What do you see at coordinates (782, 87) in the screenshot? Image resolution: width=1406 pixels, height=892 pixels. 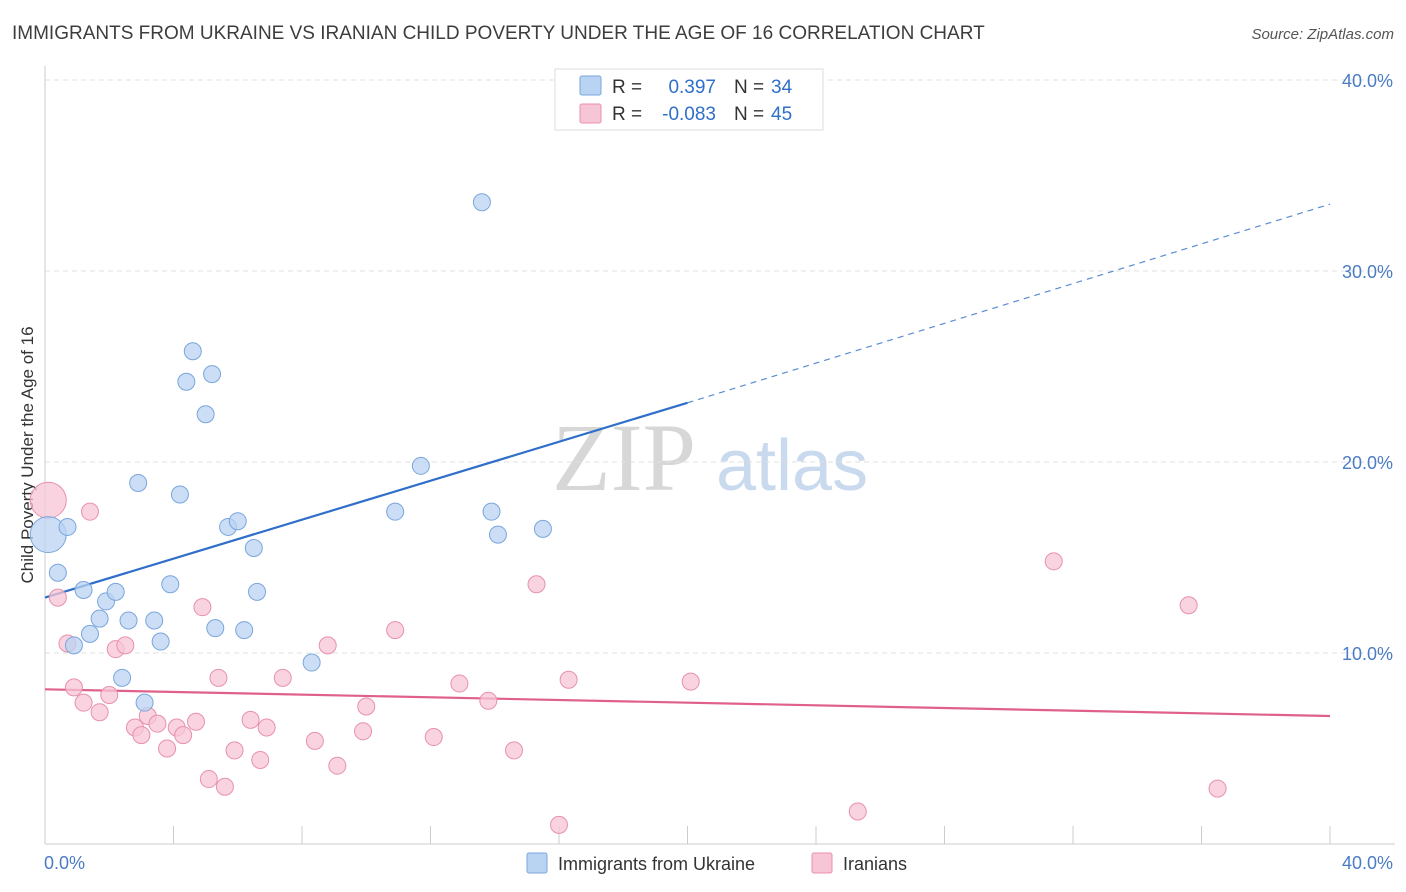 I see `legend-n-value-ukraine: 34` at bounding box center [782, 87].